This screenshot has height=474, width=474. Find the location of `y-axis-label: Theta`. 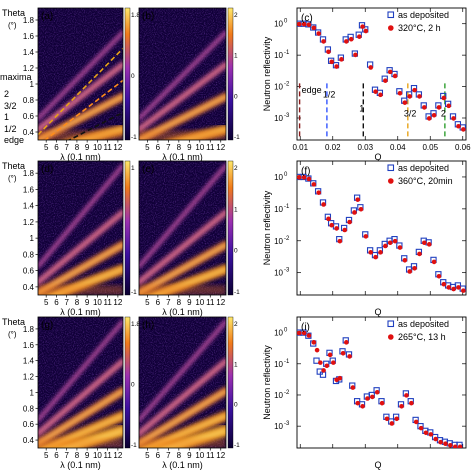

y-axis-label: Theta is located at coordinates (13, 322).